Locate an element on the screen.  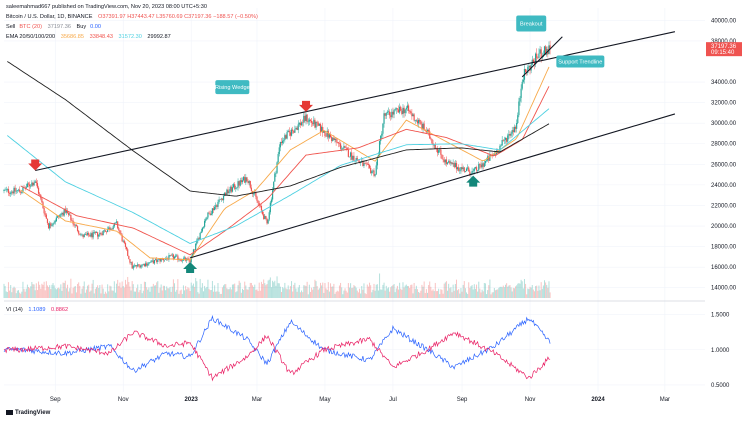
x-tick-label: May is located at coordinates (324, 400).